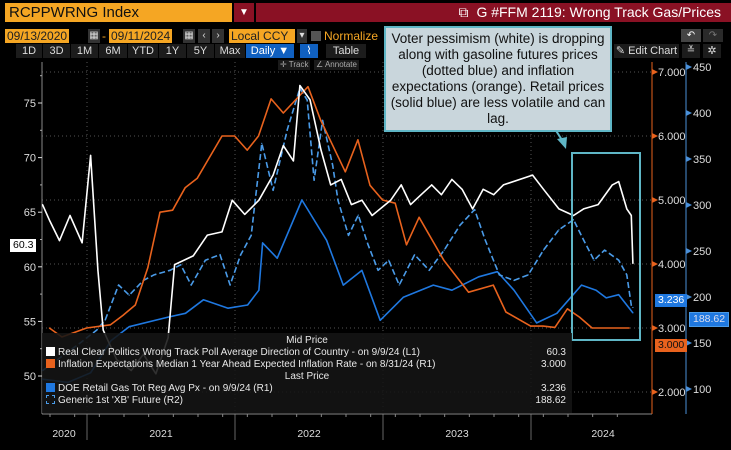 This screenshot has width=731, height=450. Describe the element at coordinates (30, 104) in the screenshot. I see `l1-tick-label: 75` at that location.